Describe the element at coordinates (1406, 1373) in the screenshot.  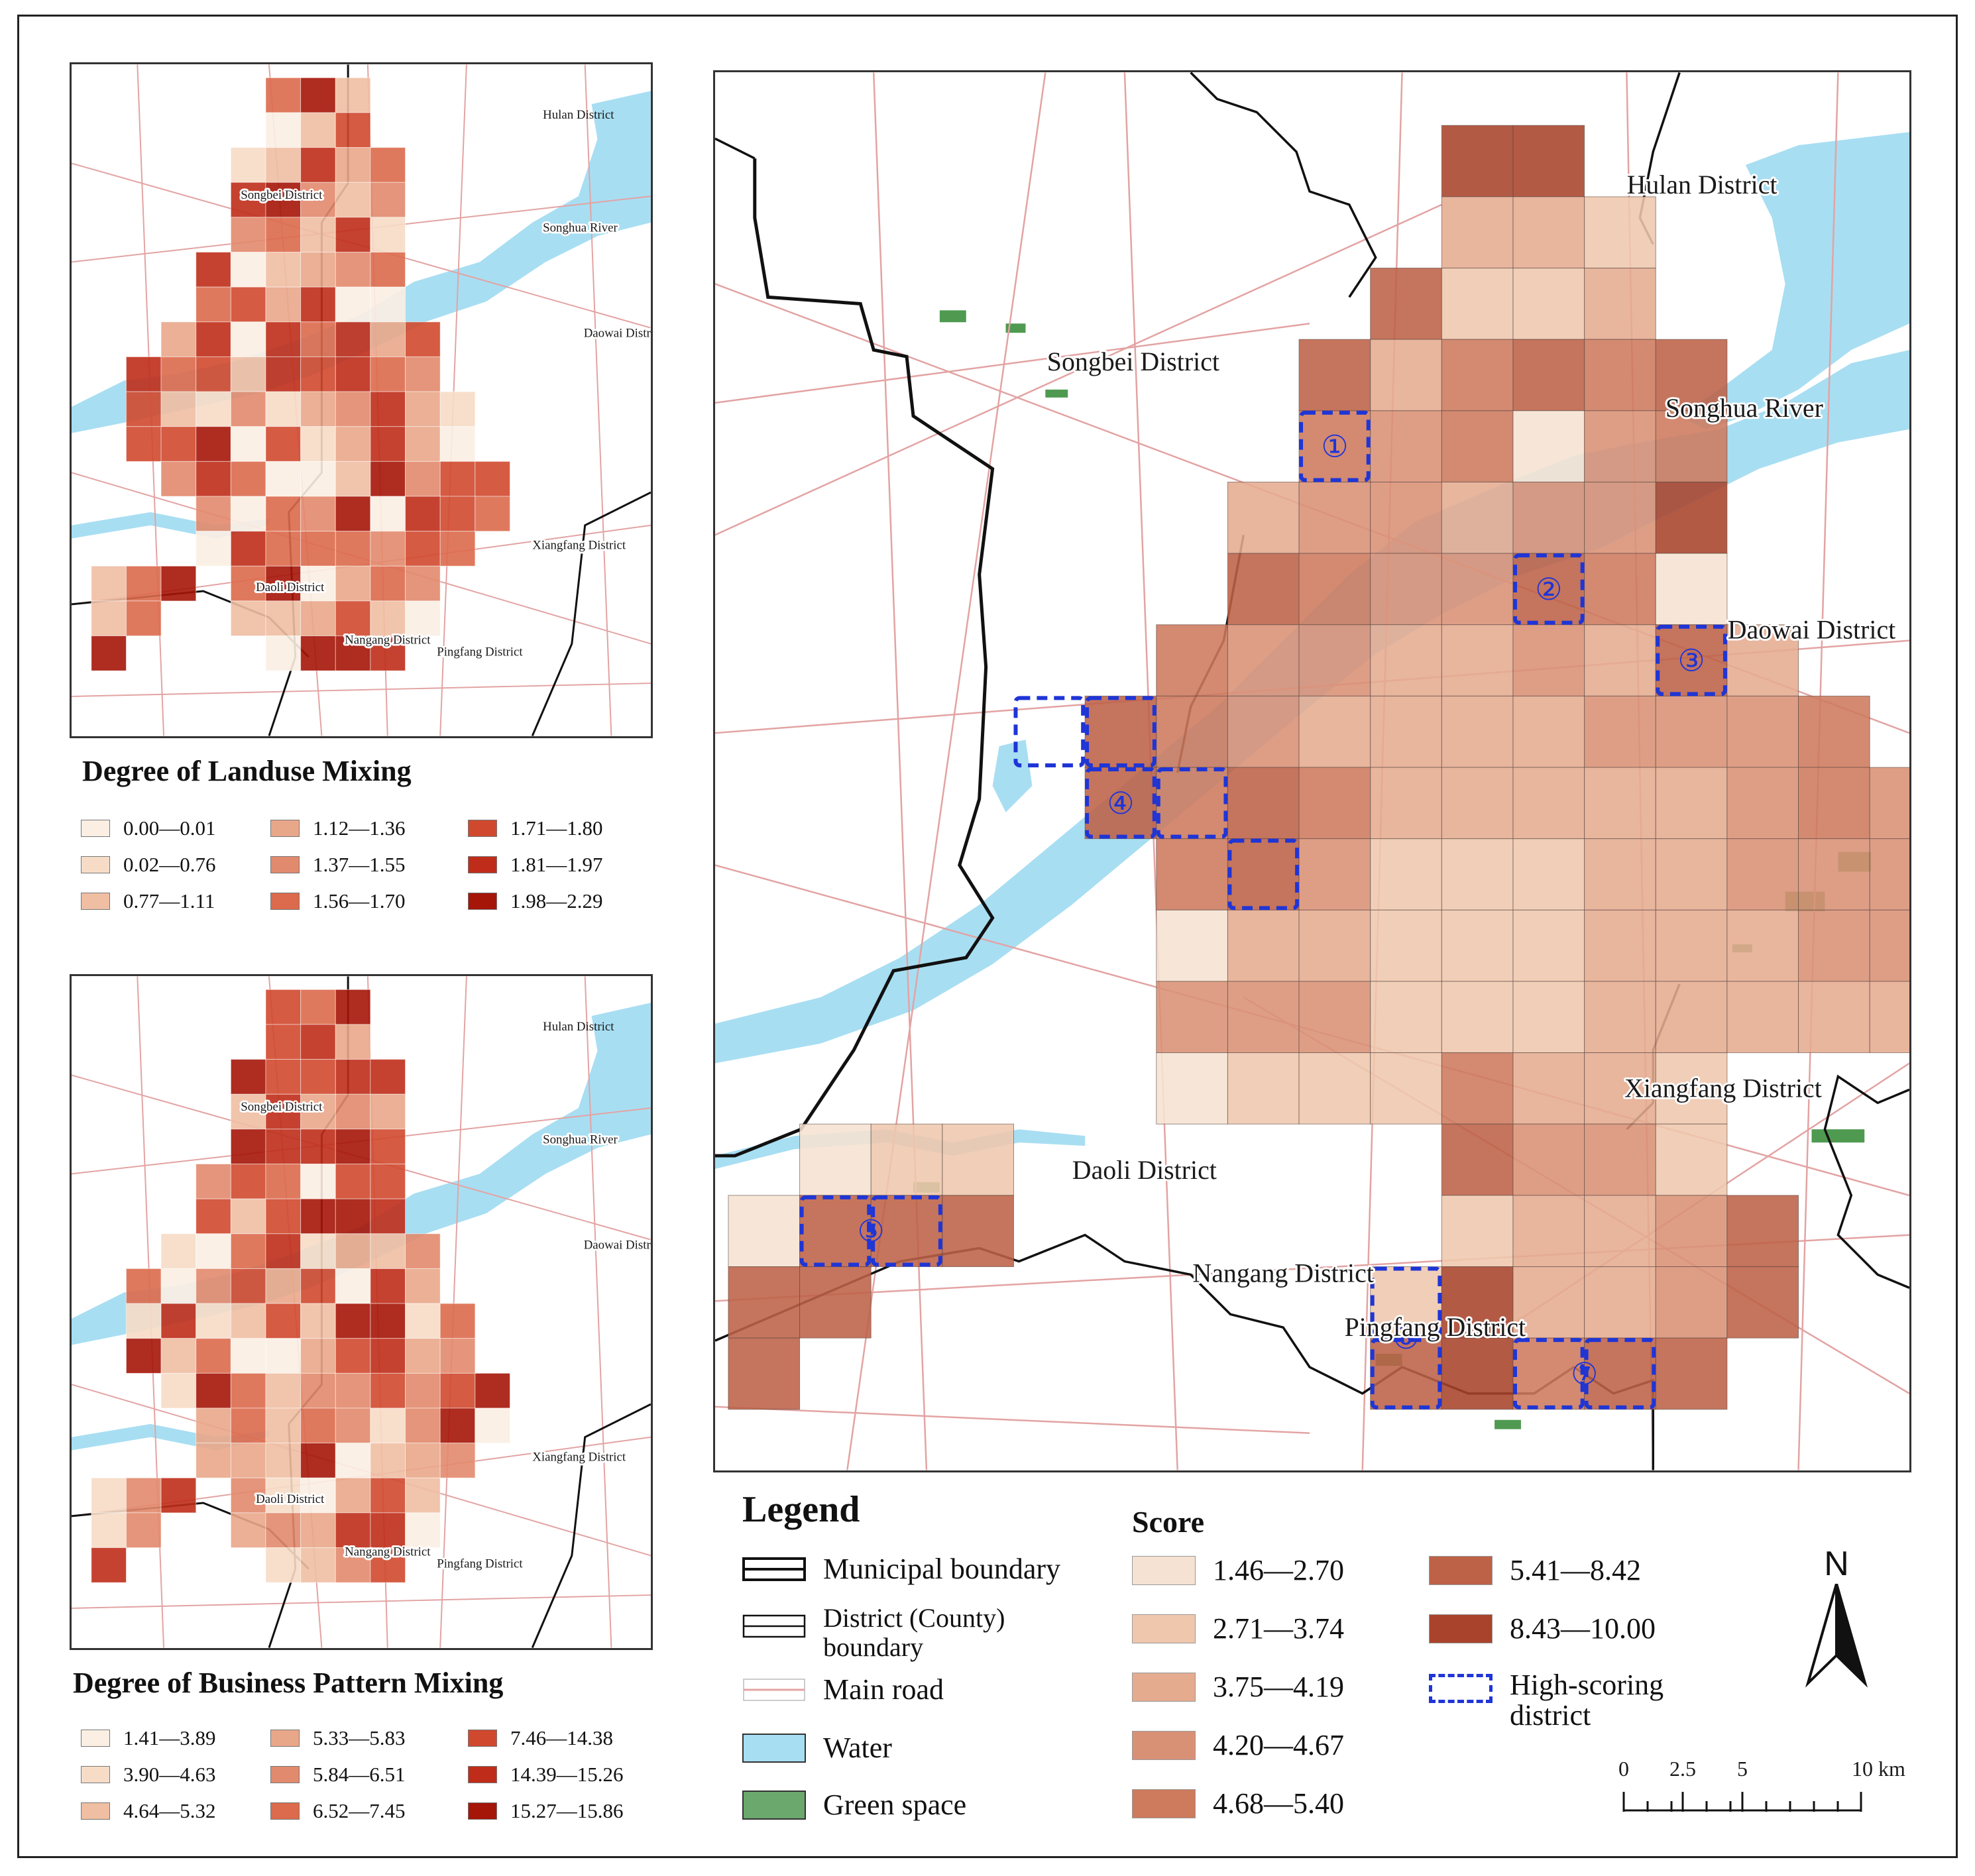
I see `high-scoring-outline` at that location.